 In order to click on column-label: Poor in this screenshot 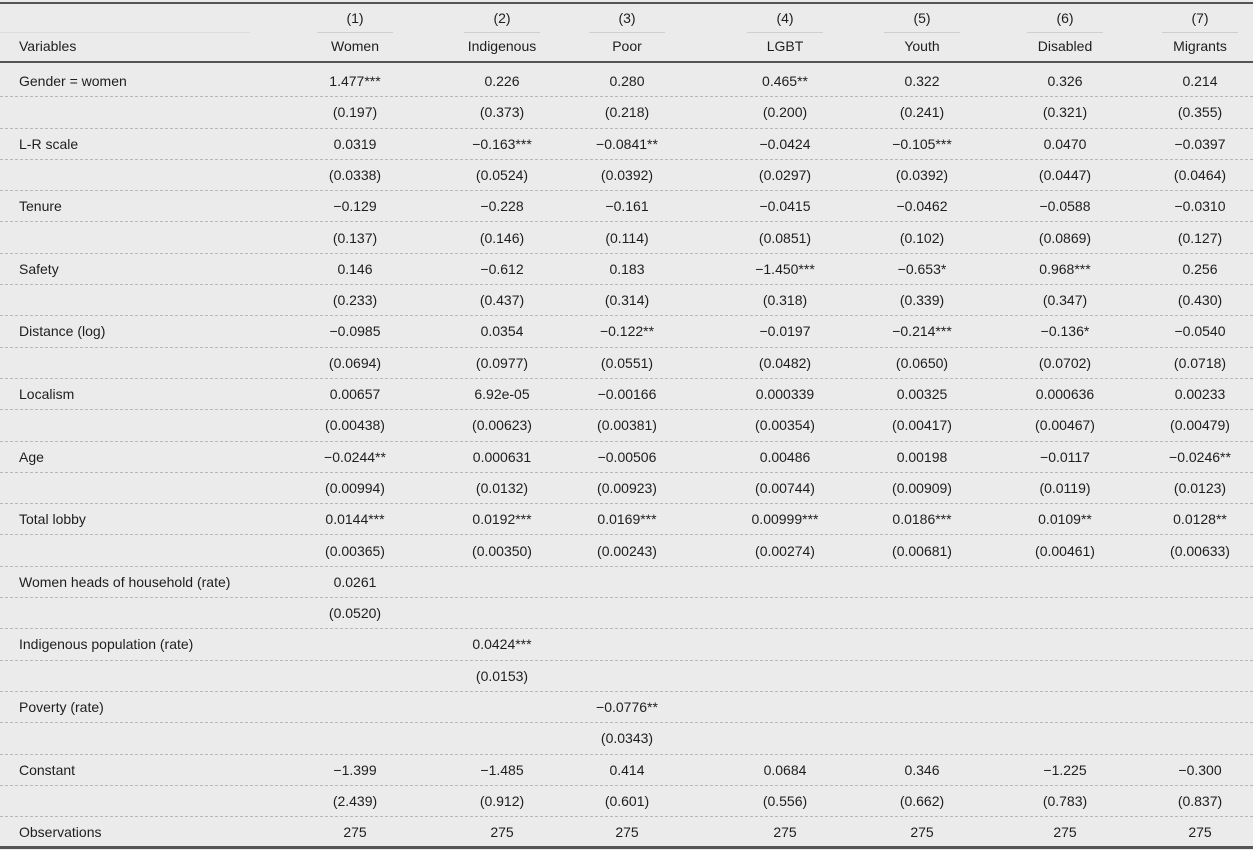, I will do `click(627, 46)`.